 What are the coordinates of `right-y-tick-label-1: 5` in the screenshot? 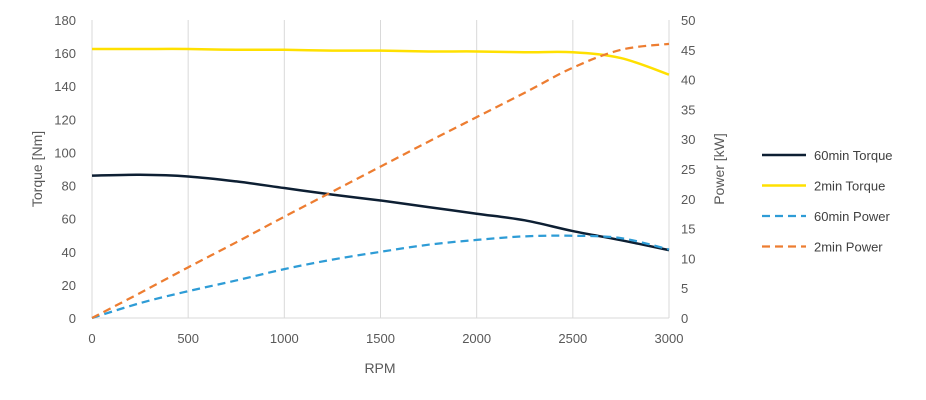 It's located at (684, 288).